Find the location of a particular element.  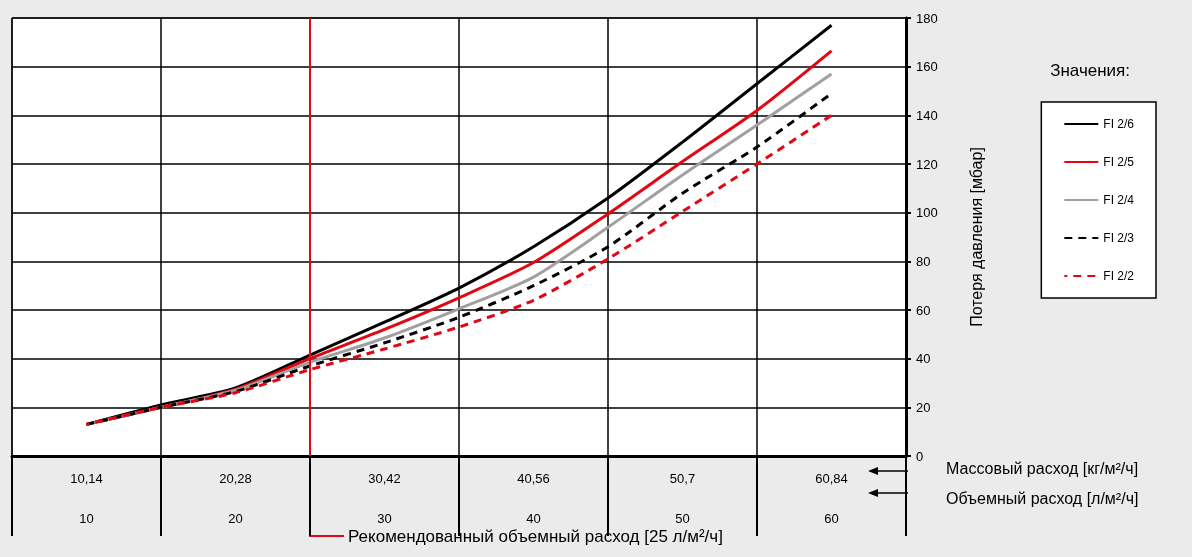

x2-axis-title: Массовый расход [кг/м²/ч] is located at coordinates (1042, 468).